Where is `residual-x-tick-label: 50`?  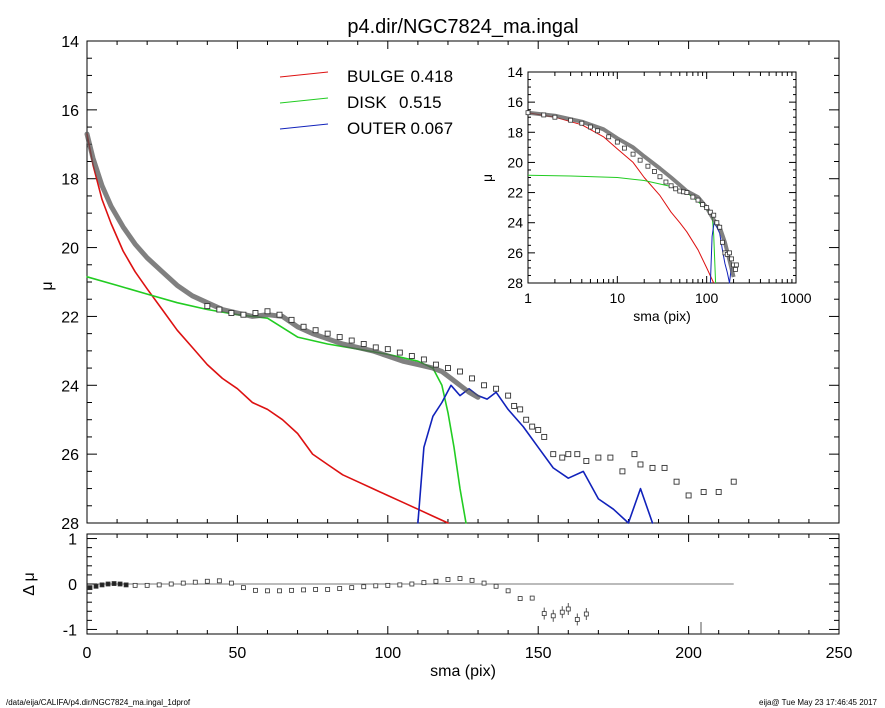 residual-x-tick-label: 50 is located at coordinates (238, 653).